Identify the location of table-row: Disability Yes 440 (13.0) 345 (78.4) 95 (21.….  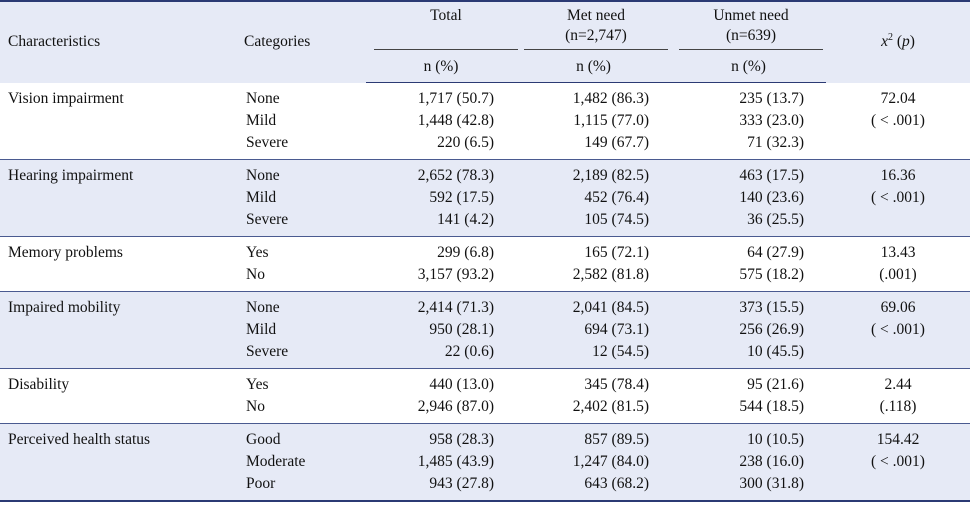
(485, 383).